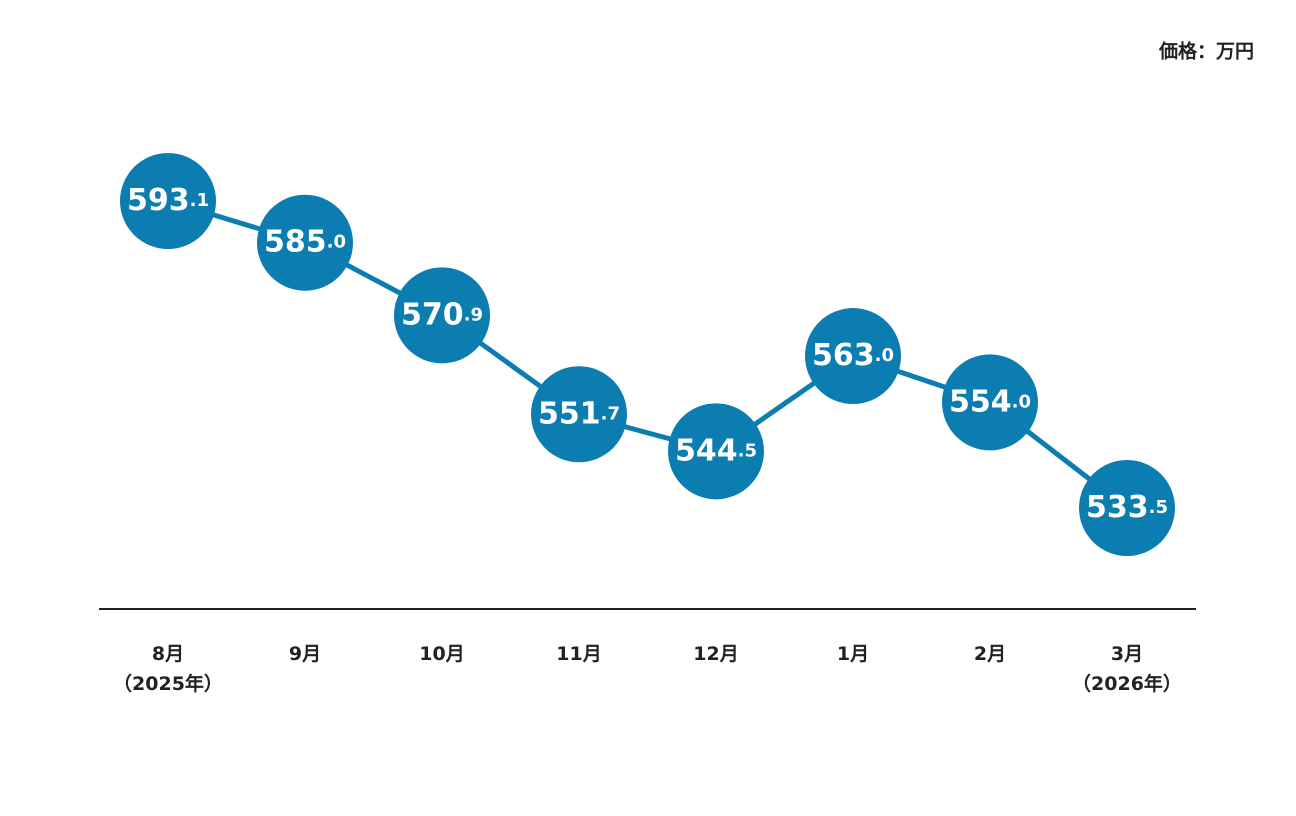  What do you see at coordinates (990, 654) in the screenshot?
I see `x-tick-label: 2月` at bounding box center [990, 654].